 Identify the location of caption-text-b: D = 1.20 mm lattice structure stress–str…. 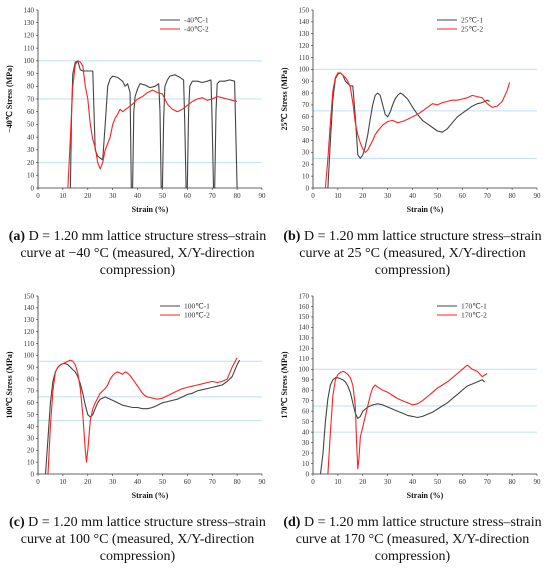
(420, 253).